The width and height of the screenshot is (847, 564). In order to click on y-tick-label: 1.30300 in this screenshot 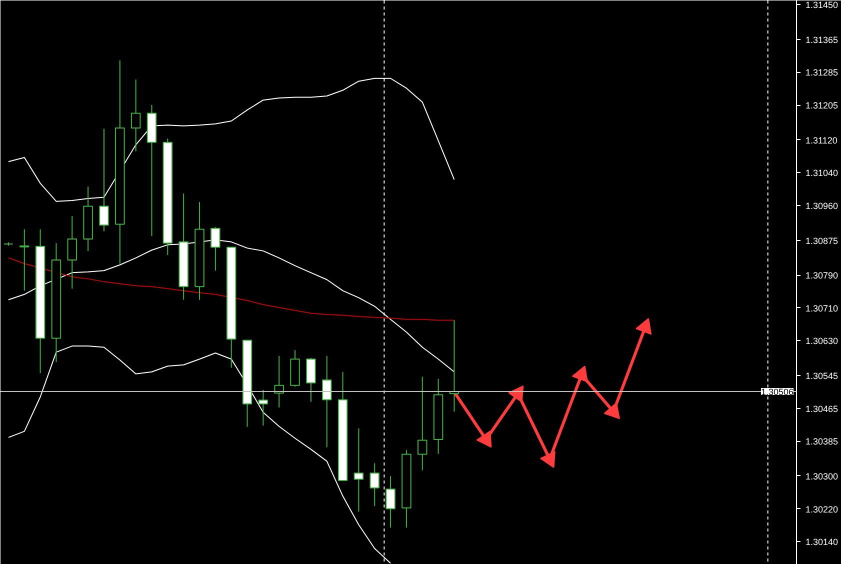, I will do `click(822, 476)`.